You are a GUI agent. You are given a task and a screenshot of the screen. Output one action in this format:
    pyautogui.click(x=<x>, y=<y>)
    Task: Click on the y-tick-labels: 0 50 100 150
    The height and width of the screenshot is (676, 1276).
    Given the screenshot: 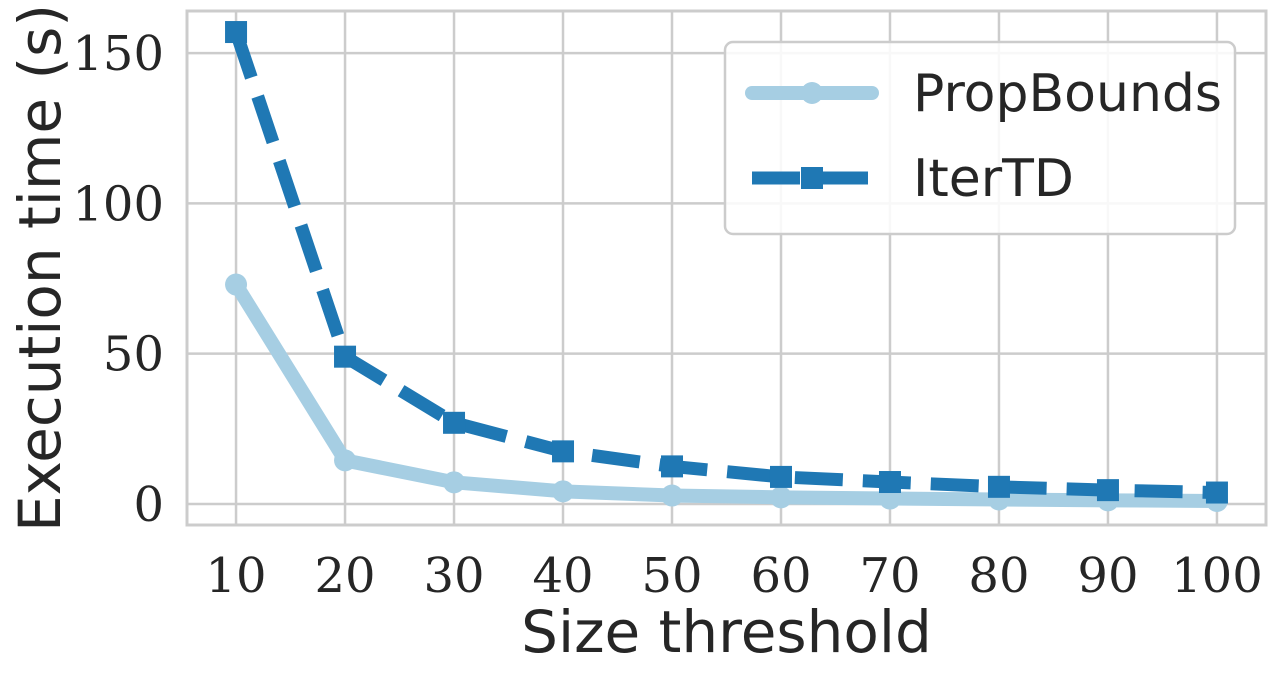 What is the action you would take?
    pyautogui.click(x=118, y=279)
    